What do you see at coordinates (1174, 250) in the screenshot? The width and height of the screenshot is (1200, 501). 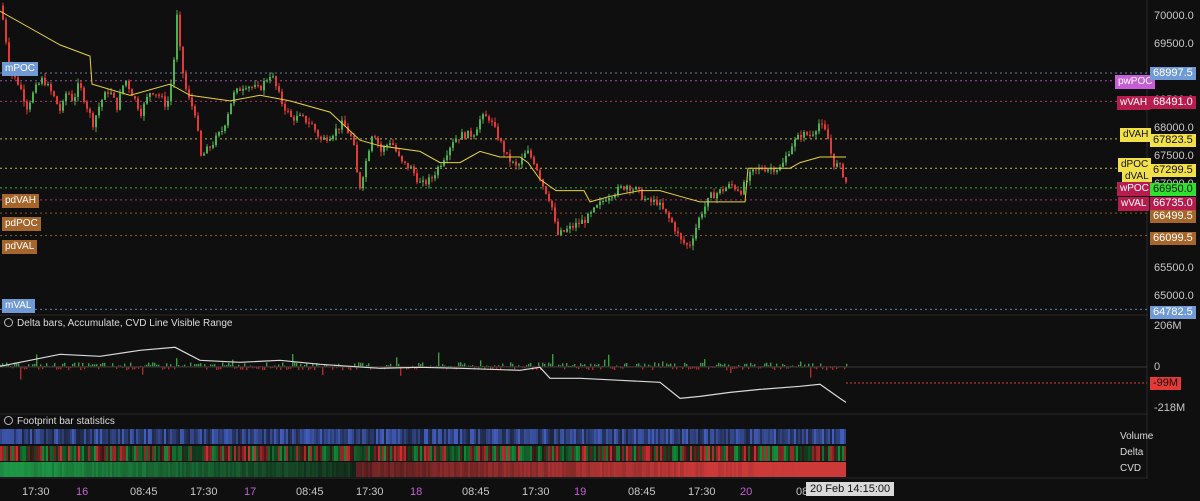 I see `price-axis` at bounding box center [1174, 250].